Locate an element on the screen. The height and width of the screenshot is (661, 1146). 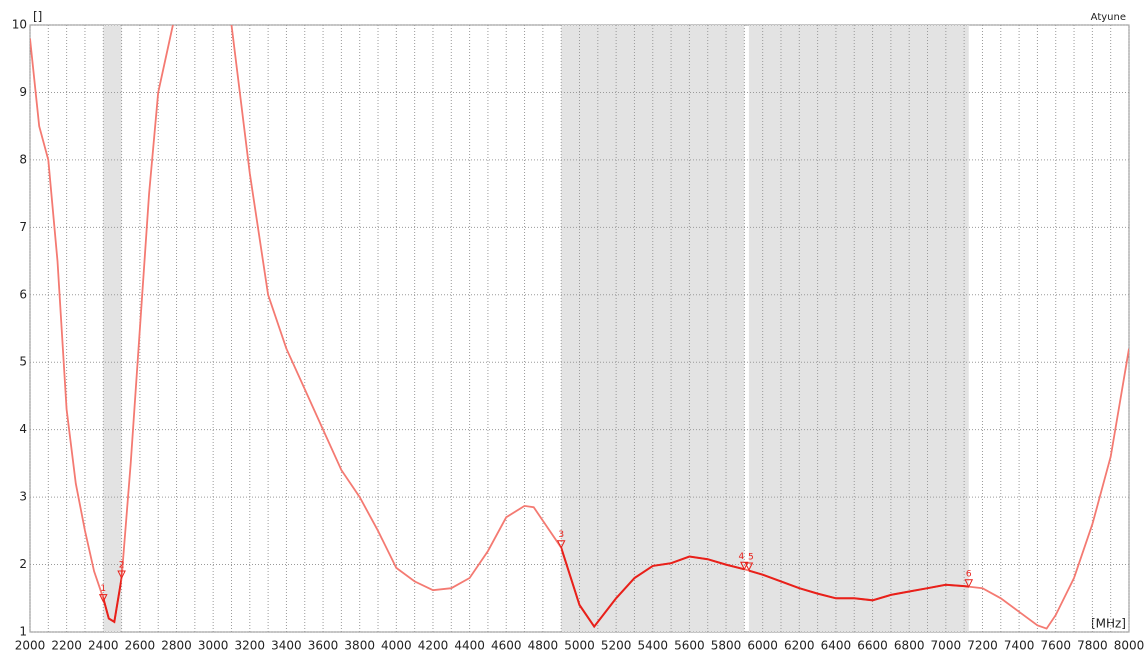
x-tick-label: 6200 is located at coordinates (799, 646).